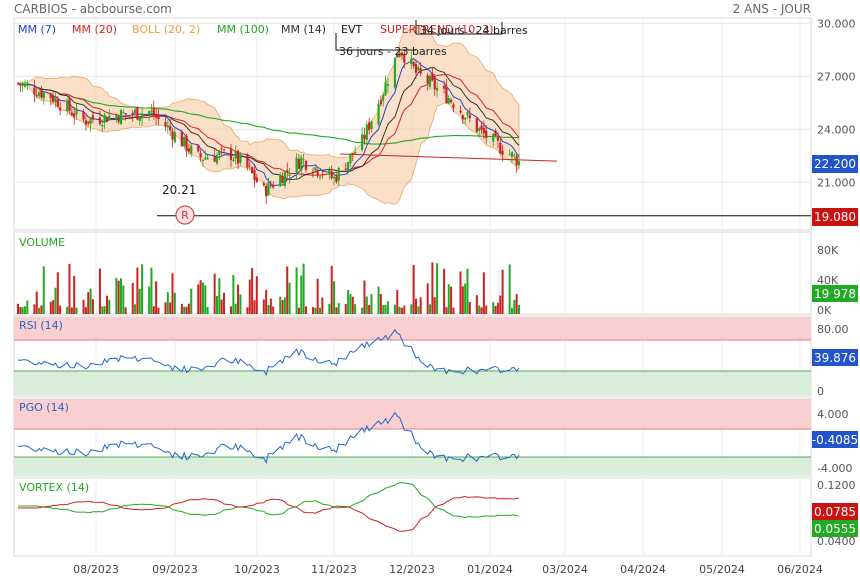 This screenshot has width=860, height=584. Describe the element at coordinates (334, 569) in the screenshot. I see `date-tick-label: 11/2023` at that location.